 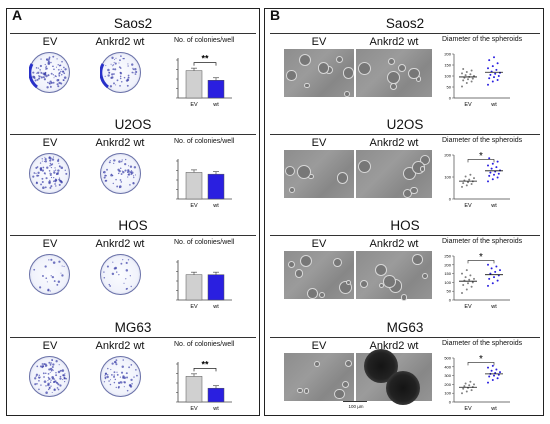 What do you see at coordinates (493, 409) in the screenshot?
I see `x-tick-label: wt` at bounding box center [493, 409].